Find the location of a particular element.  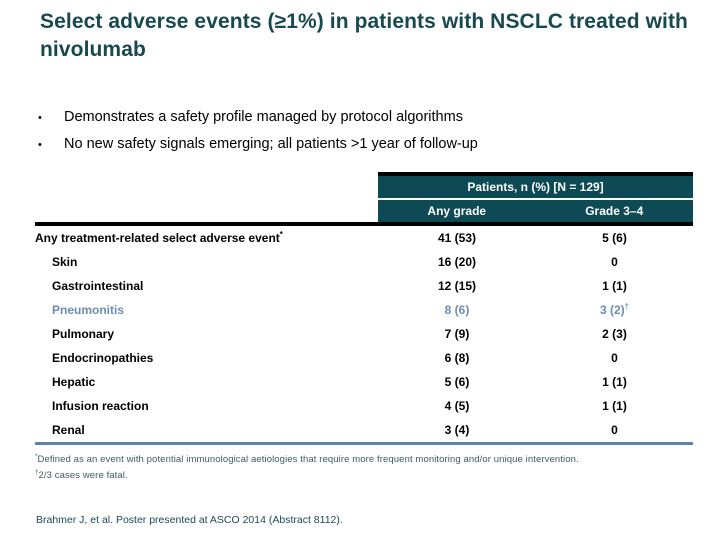

cell-any-grade: 4 (5) is located at coordinates (457, 406).